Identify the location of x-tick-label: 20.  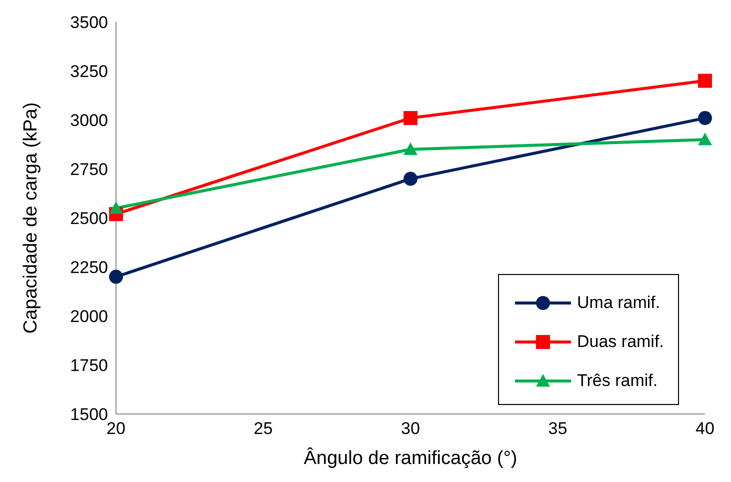
(116, 428).